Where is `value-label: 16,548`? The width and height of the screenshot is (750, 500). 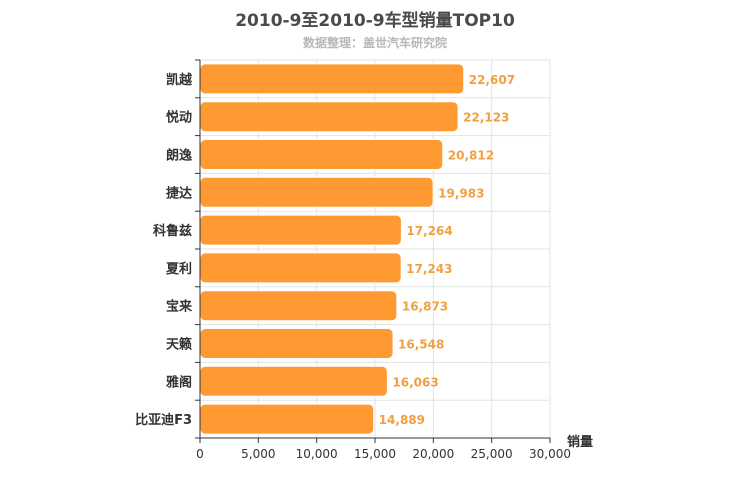 value-label: 16,548 is located at coordinates (421, 345).